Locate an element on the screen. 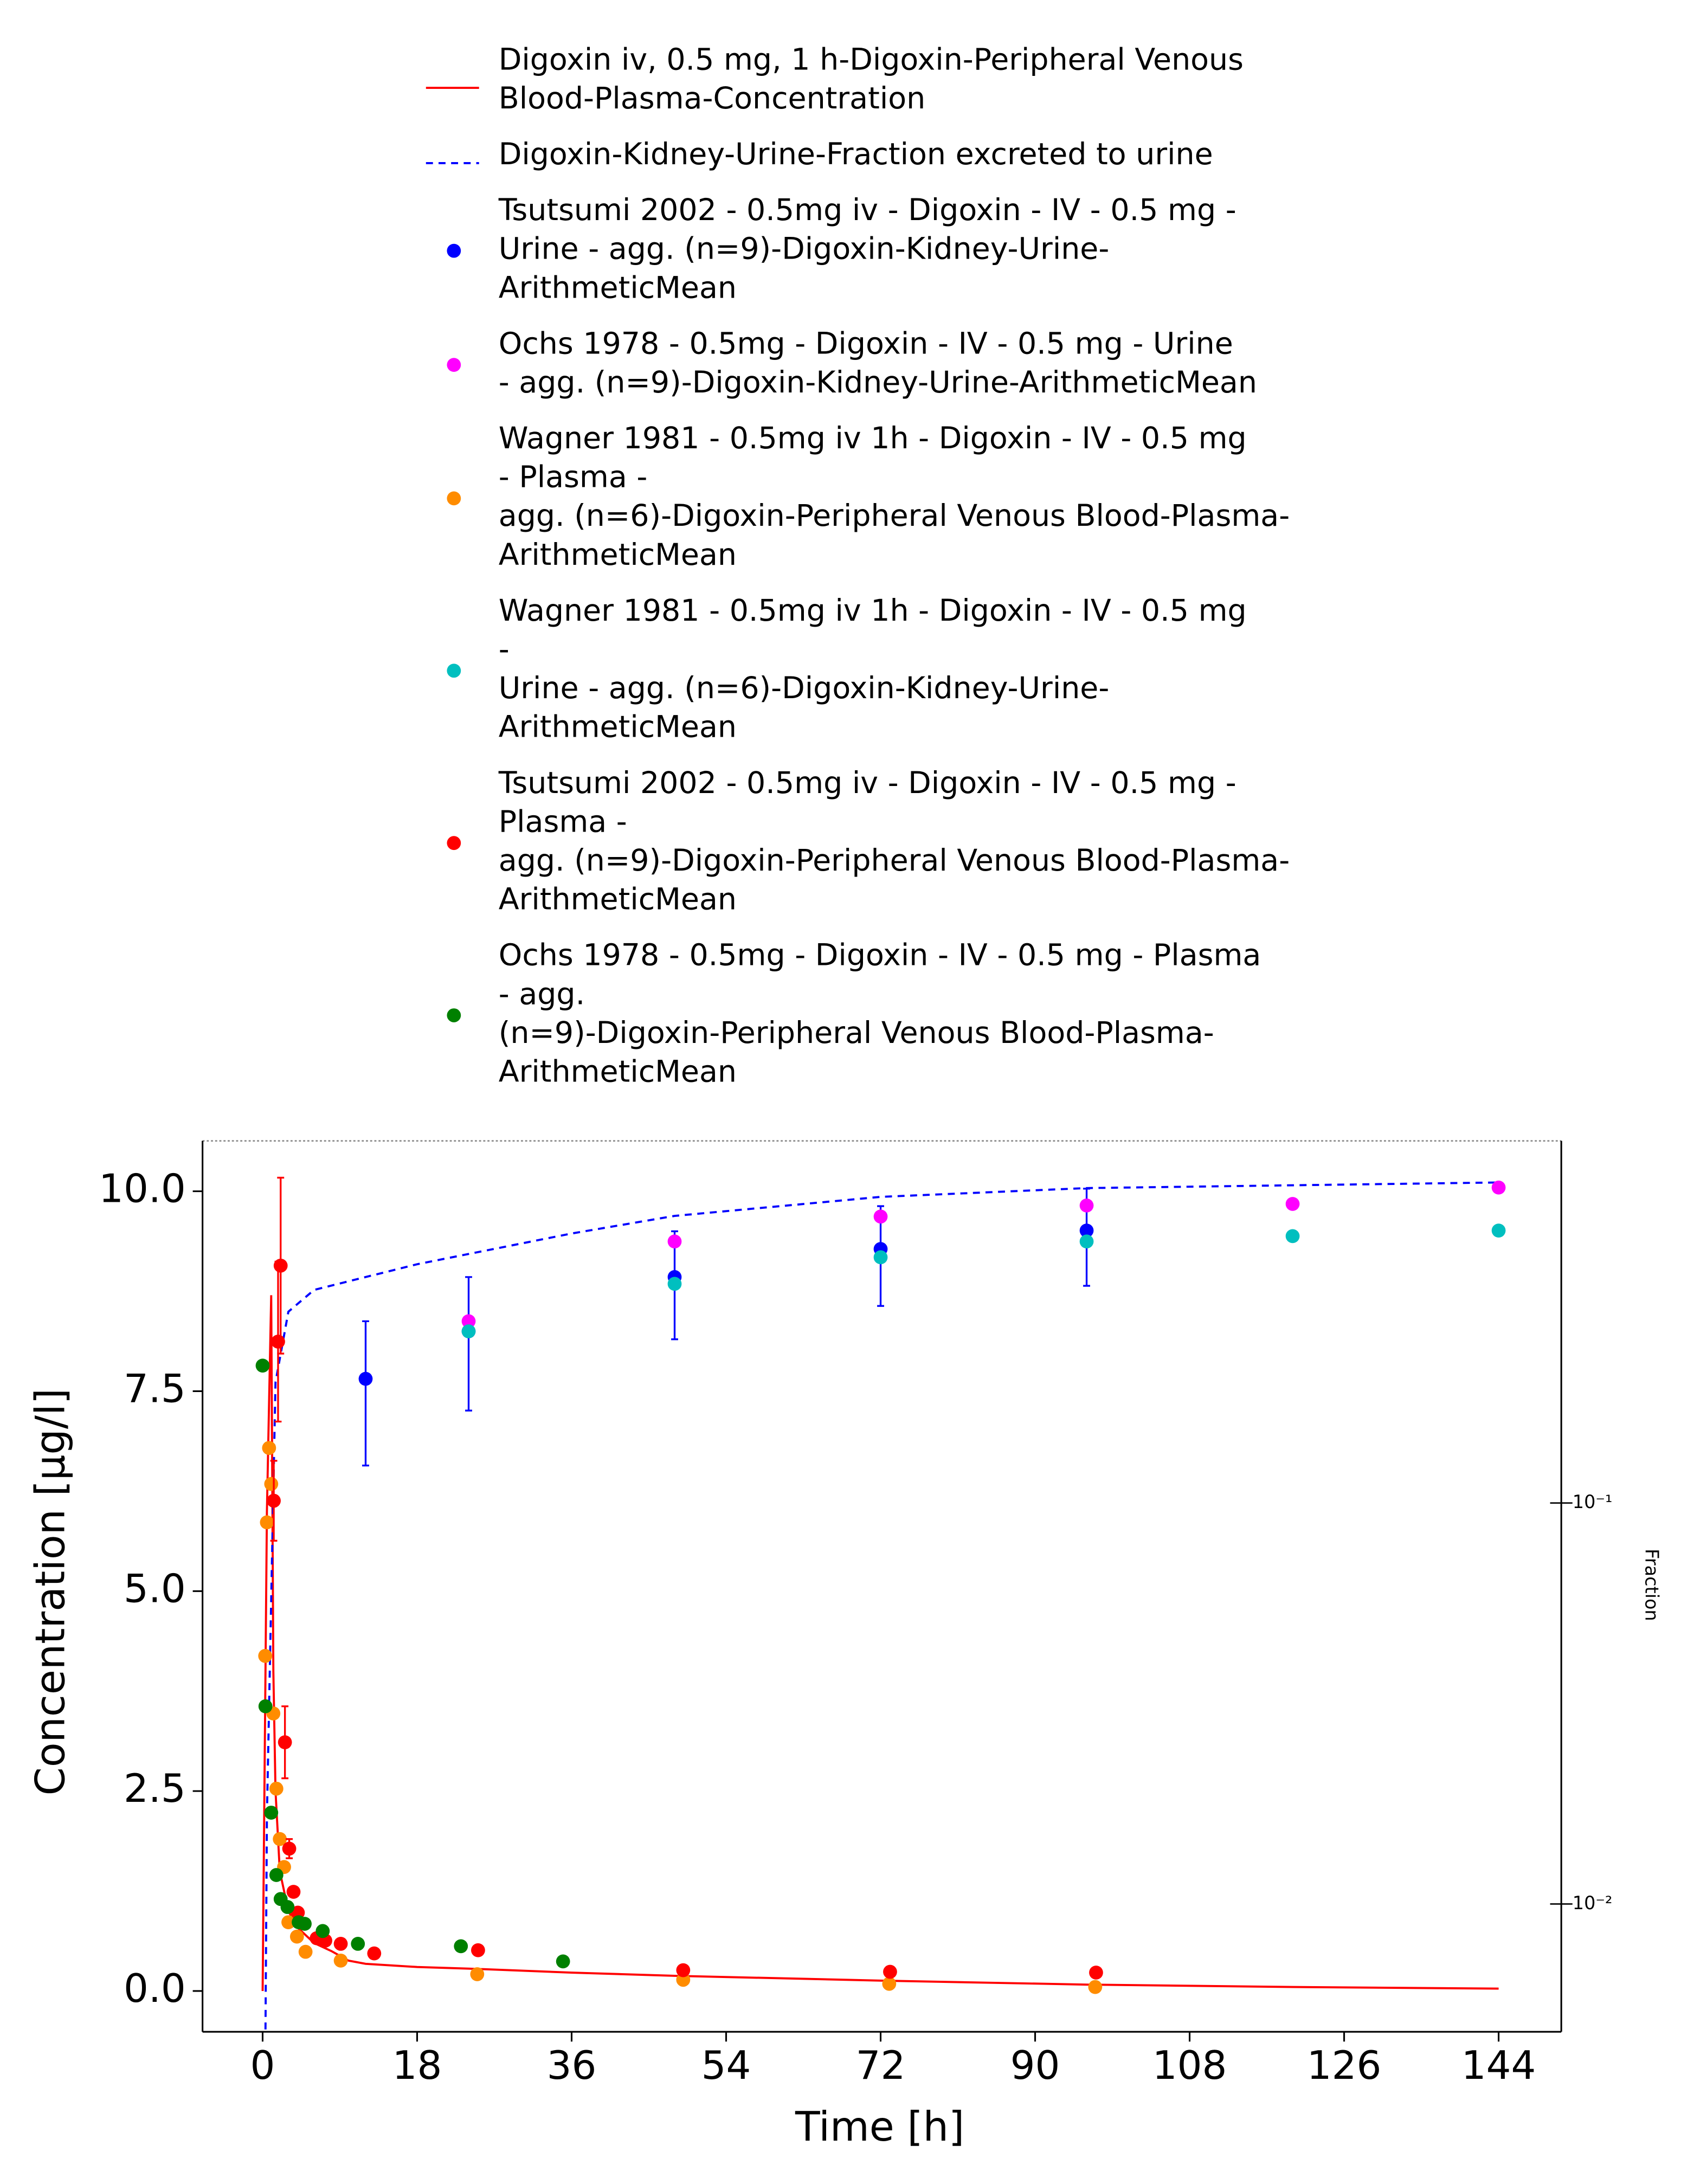  y2-tick-label: 10⁻¹ is located at coordinates (1593, 1501).